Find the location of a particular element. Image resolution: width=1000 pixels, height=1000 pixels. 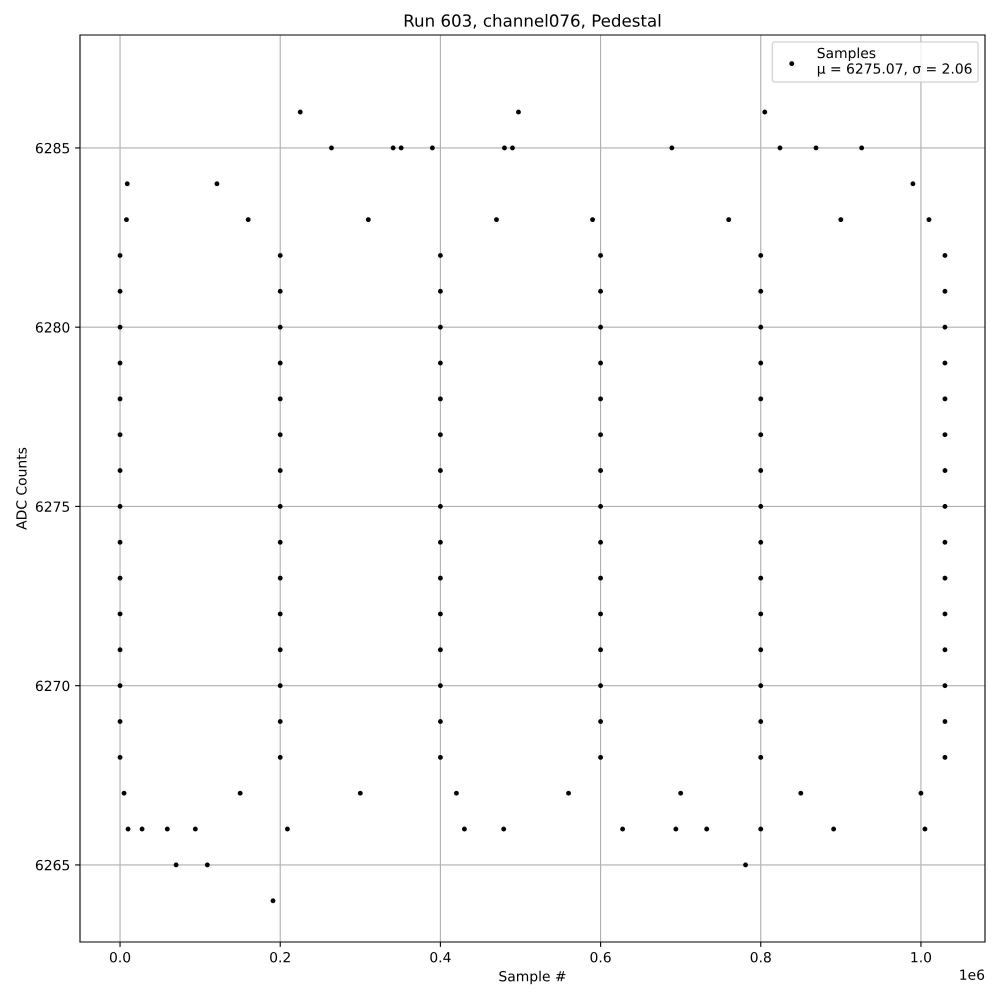

x-axis-title: Sample # is located at coordinates (532, 977).